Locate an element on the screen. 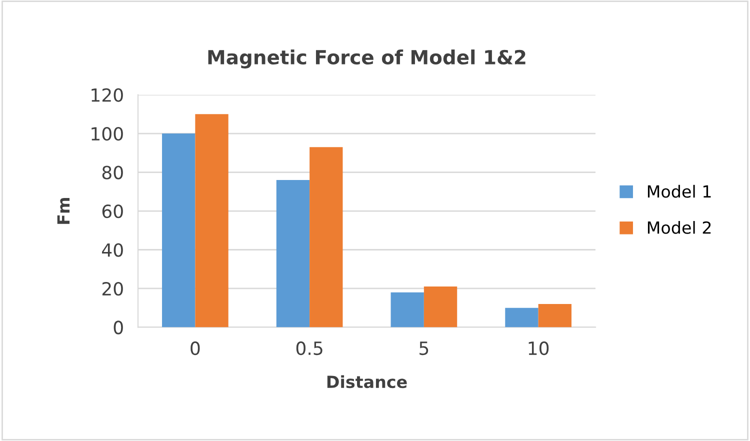 The width and height of the screenshot is (750, 441). y-tick-label: 80 is located at coordinates (112, 173).